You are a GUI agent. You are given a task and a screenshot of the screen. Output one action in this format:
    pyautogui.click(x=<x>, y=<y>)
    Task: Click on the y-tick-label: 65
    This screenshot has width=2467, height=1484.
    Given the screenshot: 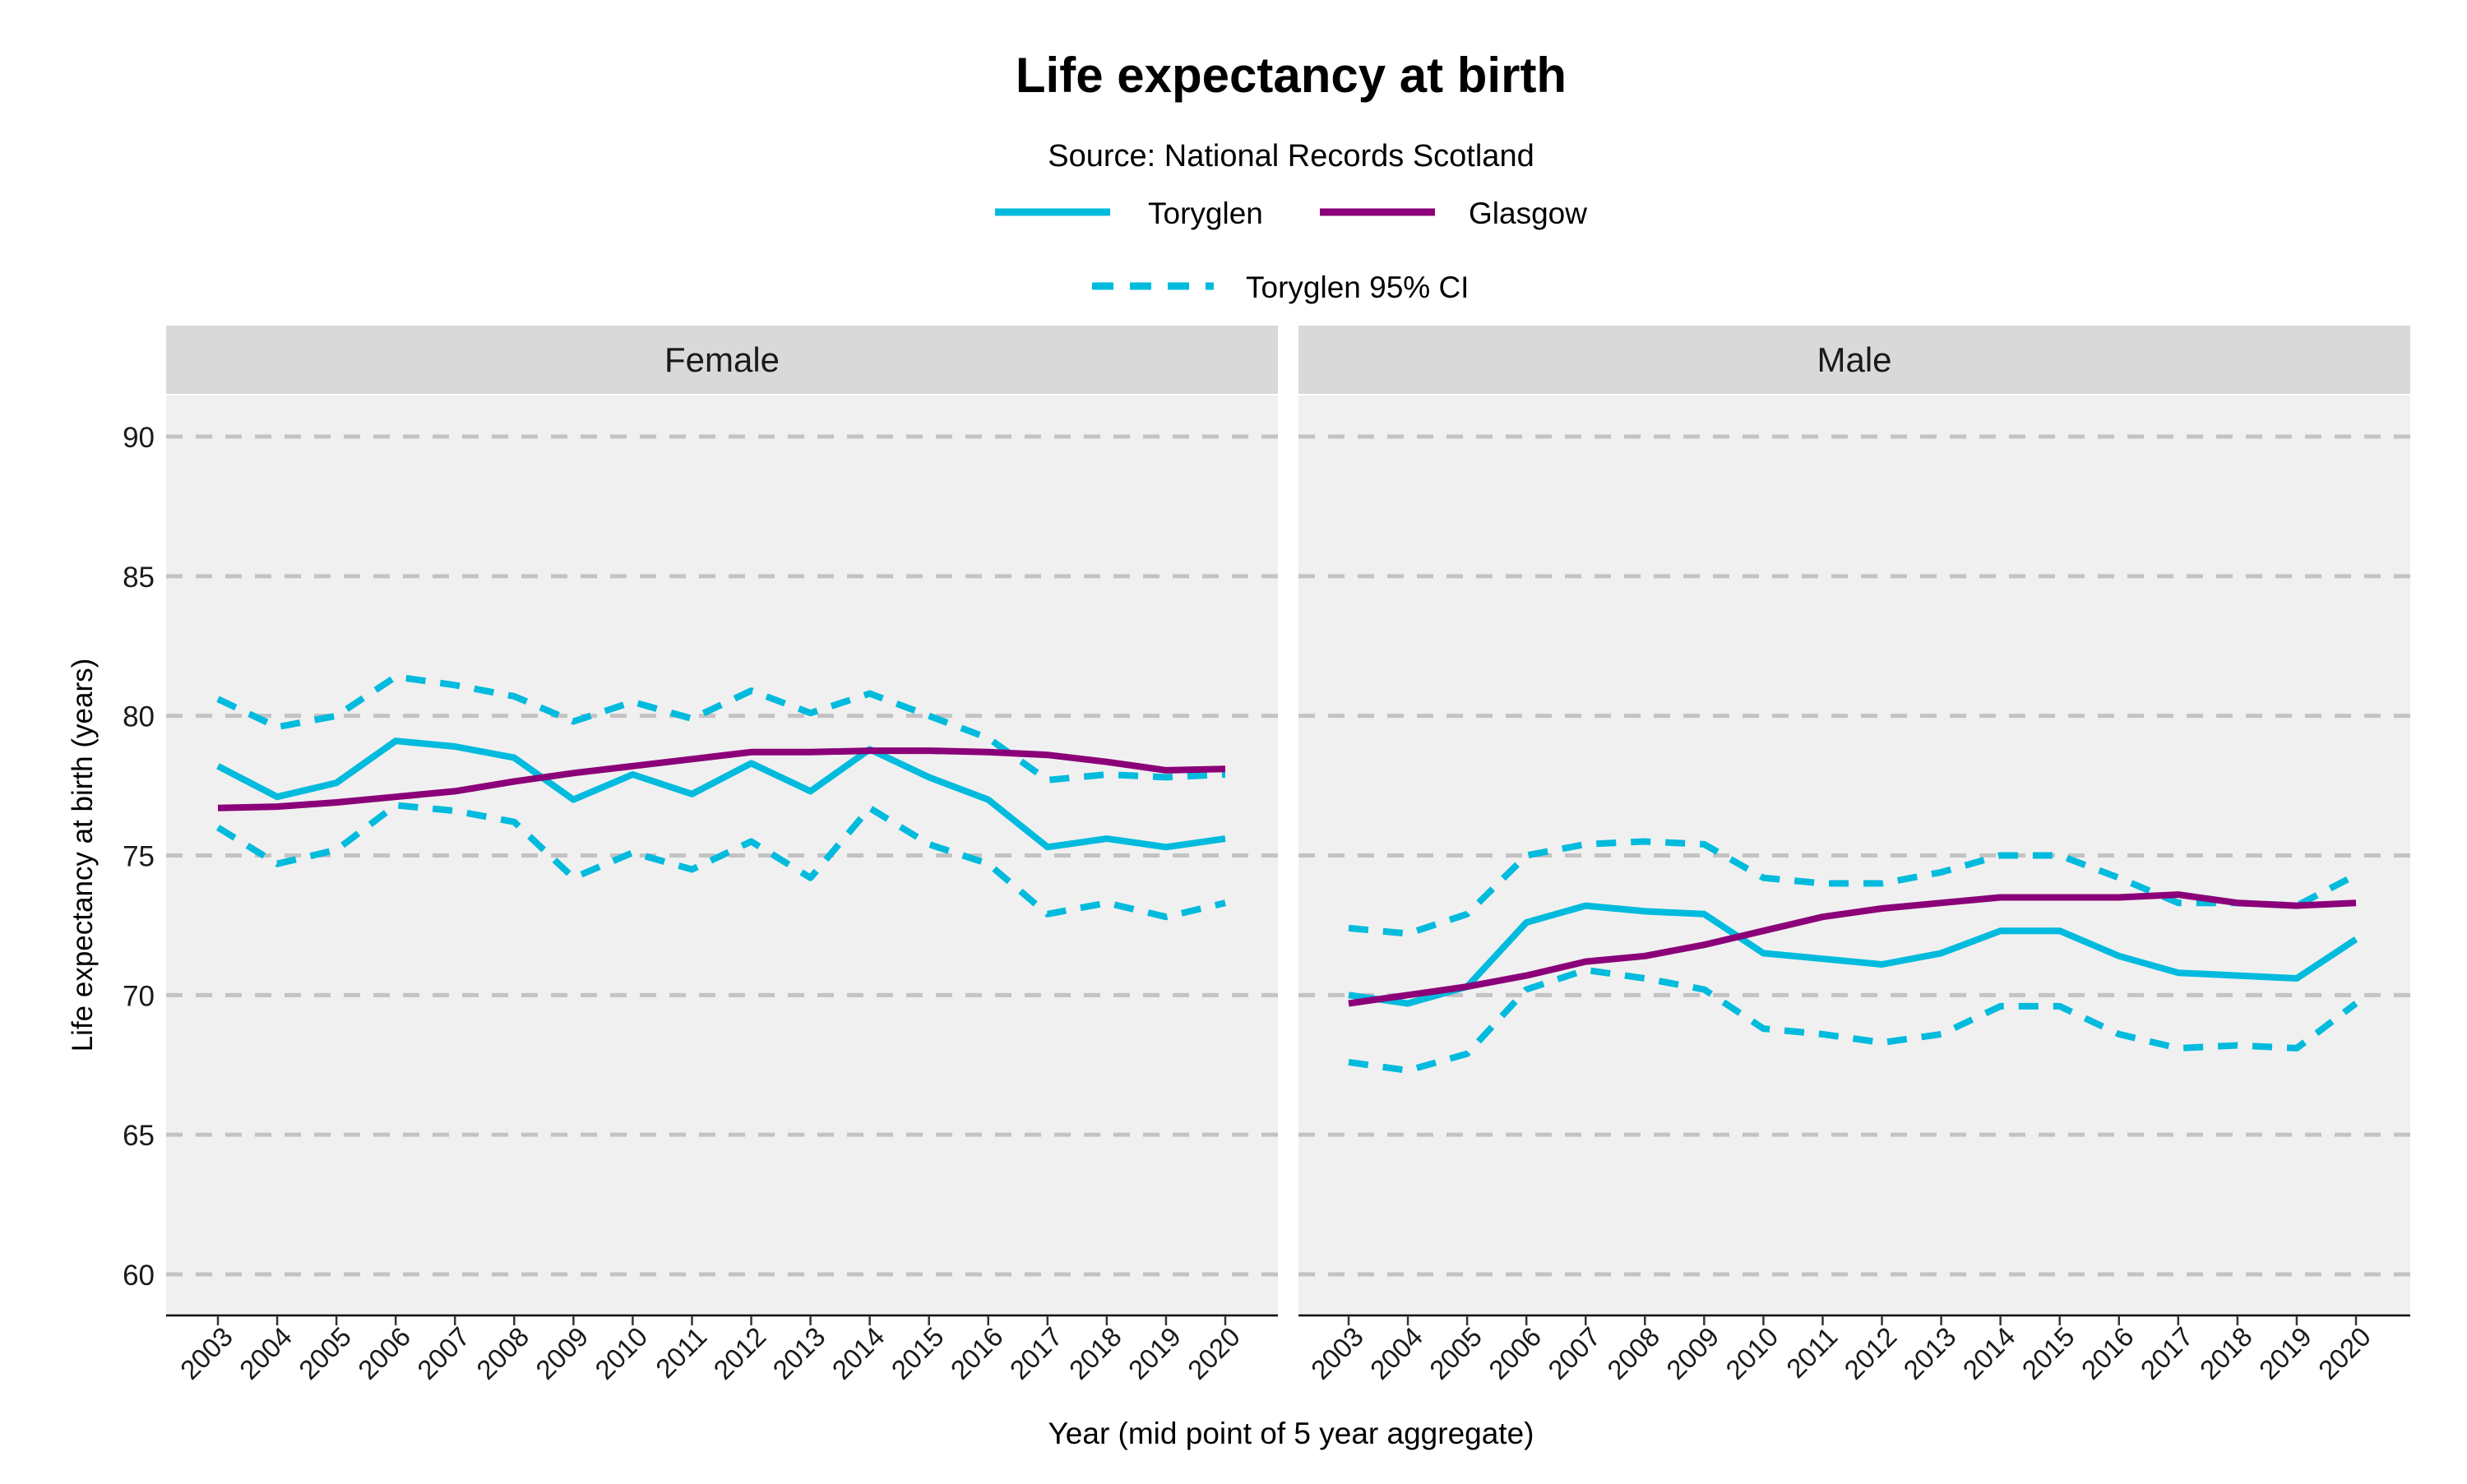 What is the action you would take?
    pyautogui.click(x=139, y=1136)
    